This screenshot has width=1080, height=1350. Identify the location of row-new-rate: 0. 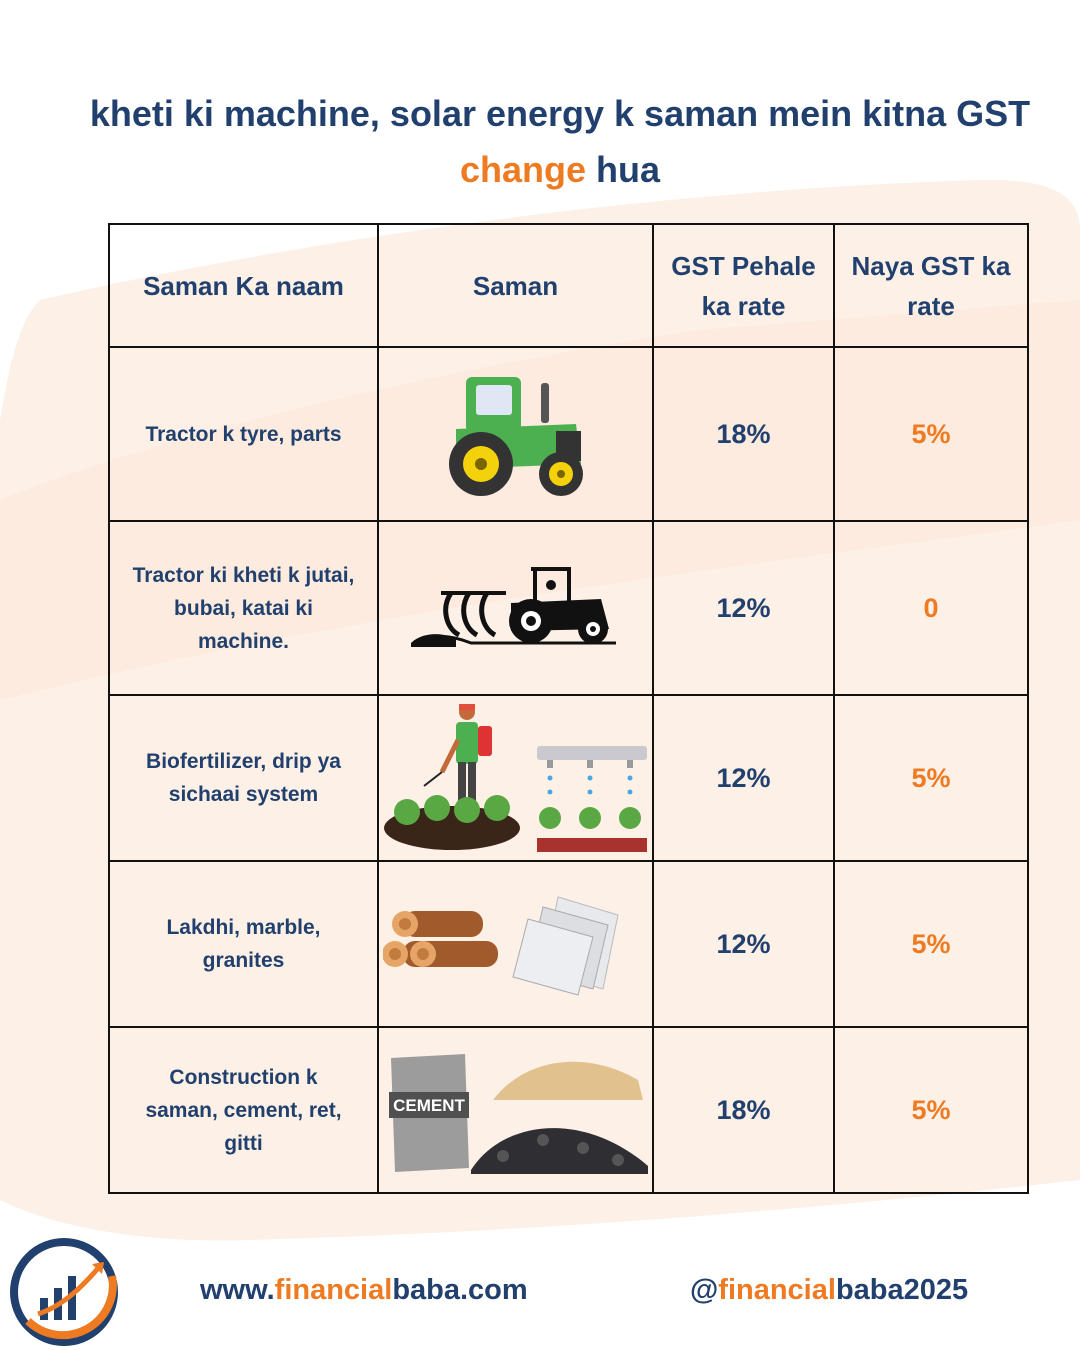
(931, 608).